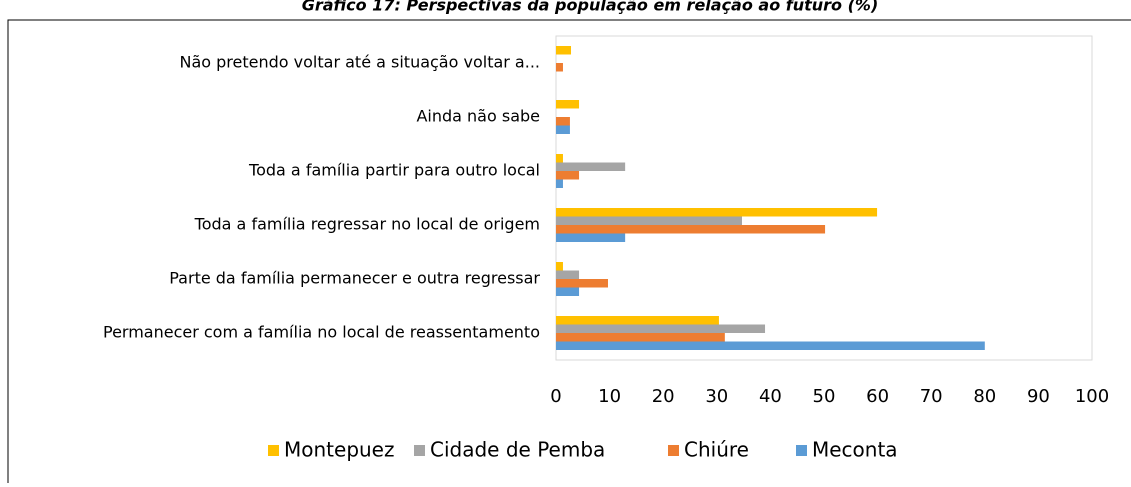  Describe the element at coordinates (394, 170) in the screenshot. I see `y-tick-label: Toda a família partir para outro local` at that location.